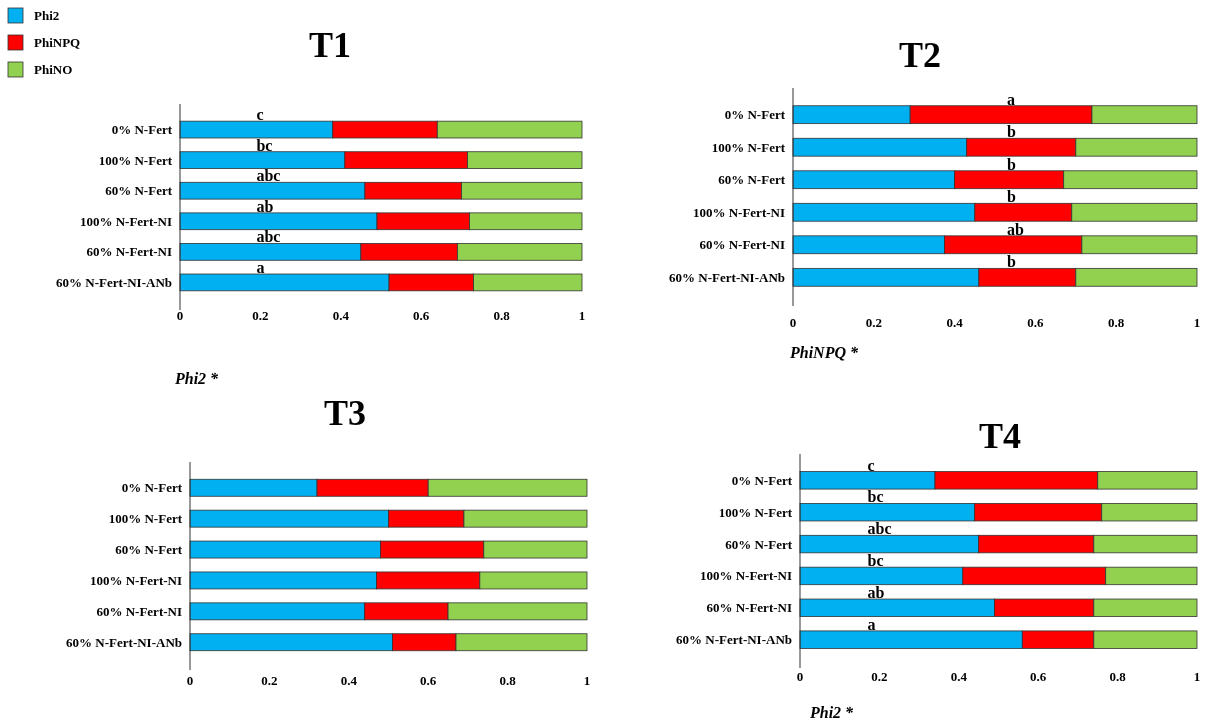 Image resolution: width=1207 pixels, height=728 pixels. What do you see at coordinates (1000, 436) in the screenshot?
I see `chart-title: T4` at bounding box center [1000, 436].